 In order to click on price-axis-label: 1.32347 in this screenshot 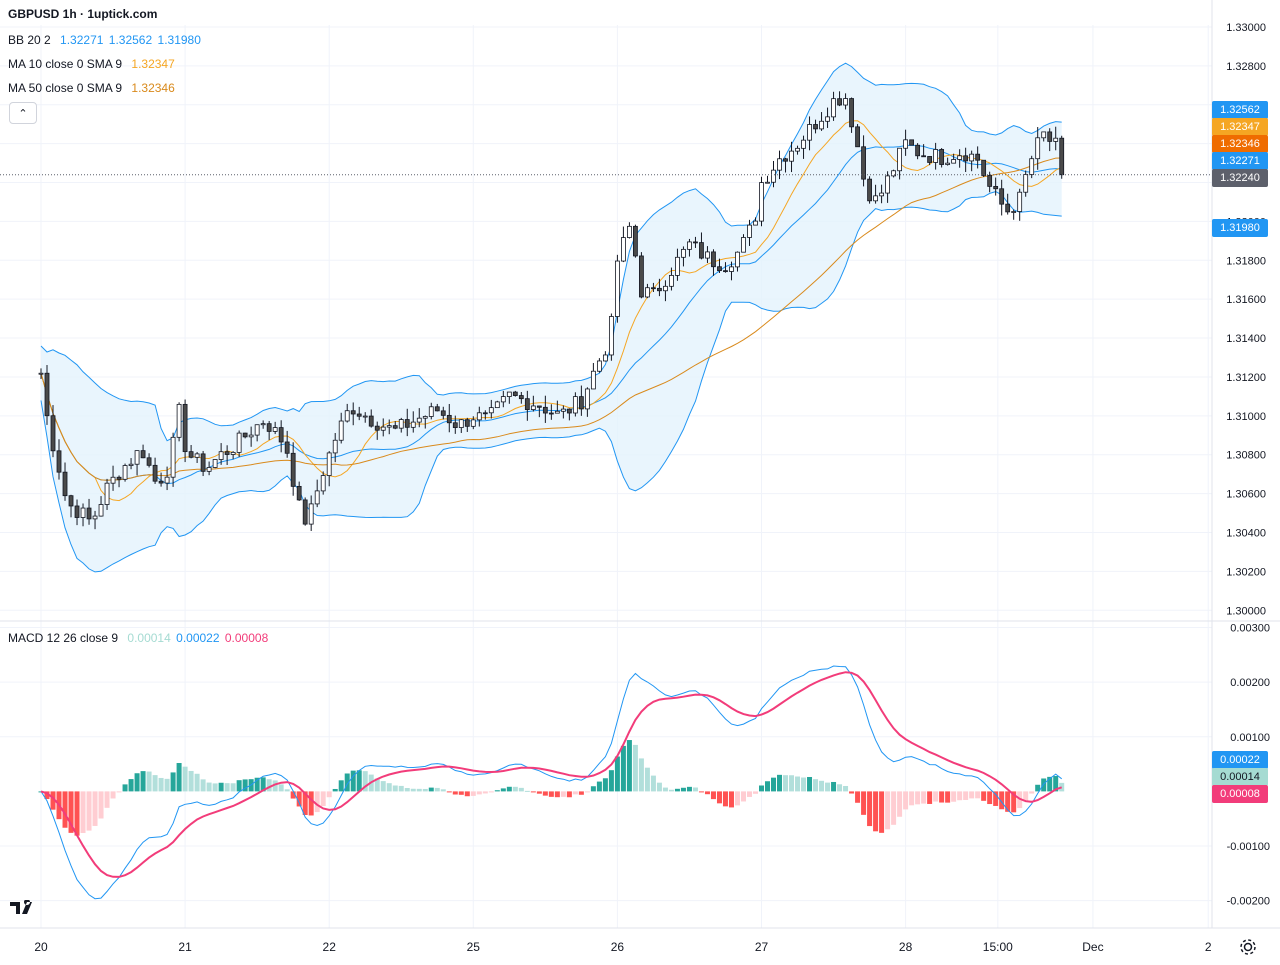, I will do `click(1240, 127)`.